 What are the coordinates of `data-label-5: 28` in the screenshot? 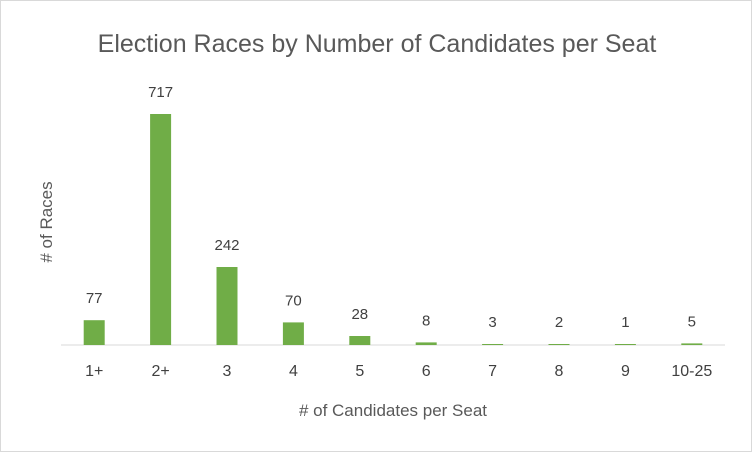 It's located at (359, 314).